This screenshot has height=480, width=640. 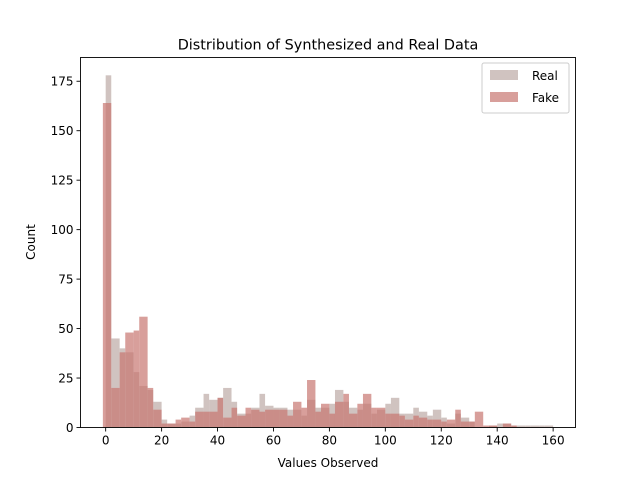 I want to click on x-tick-label: 80, so click(x=329, y=441).